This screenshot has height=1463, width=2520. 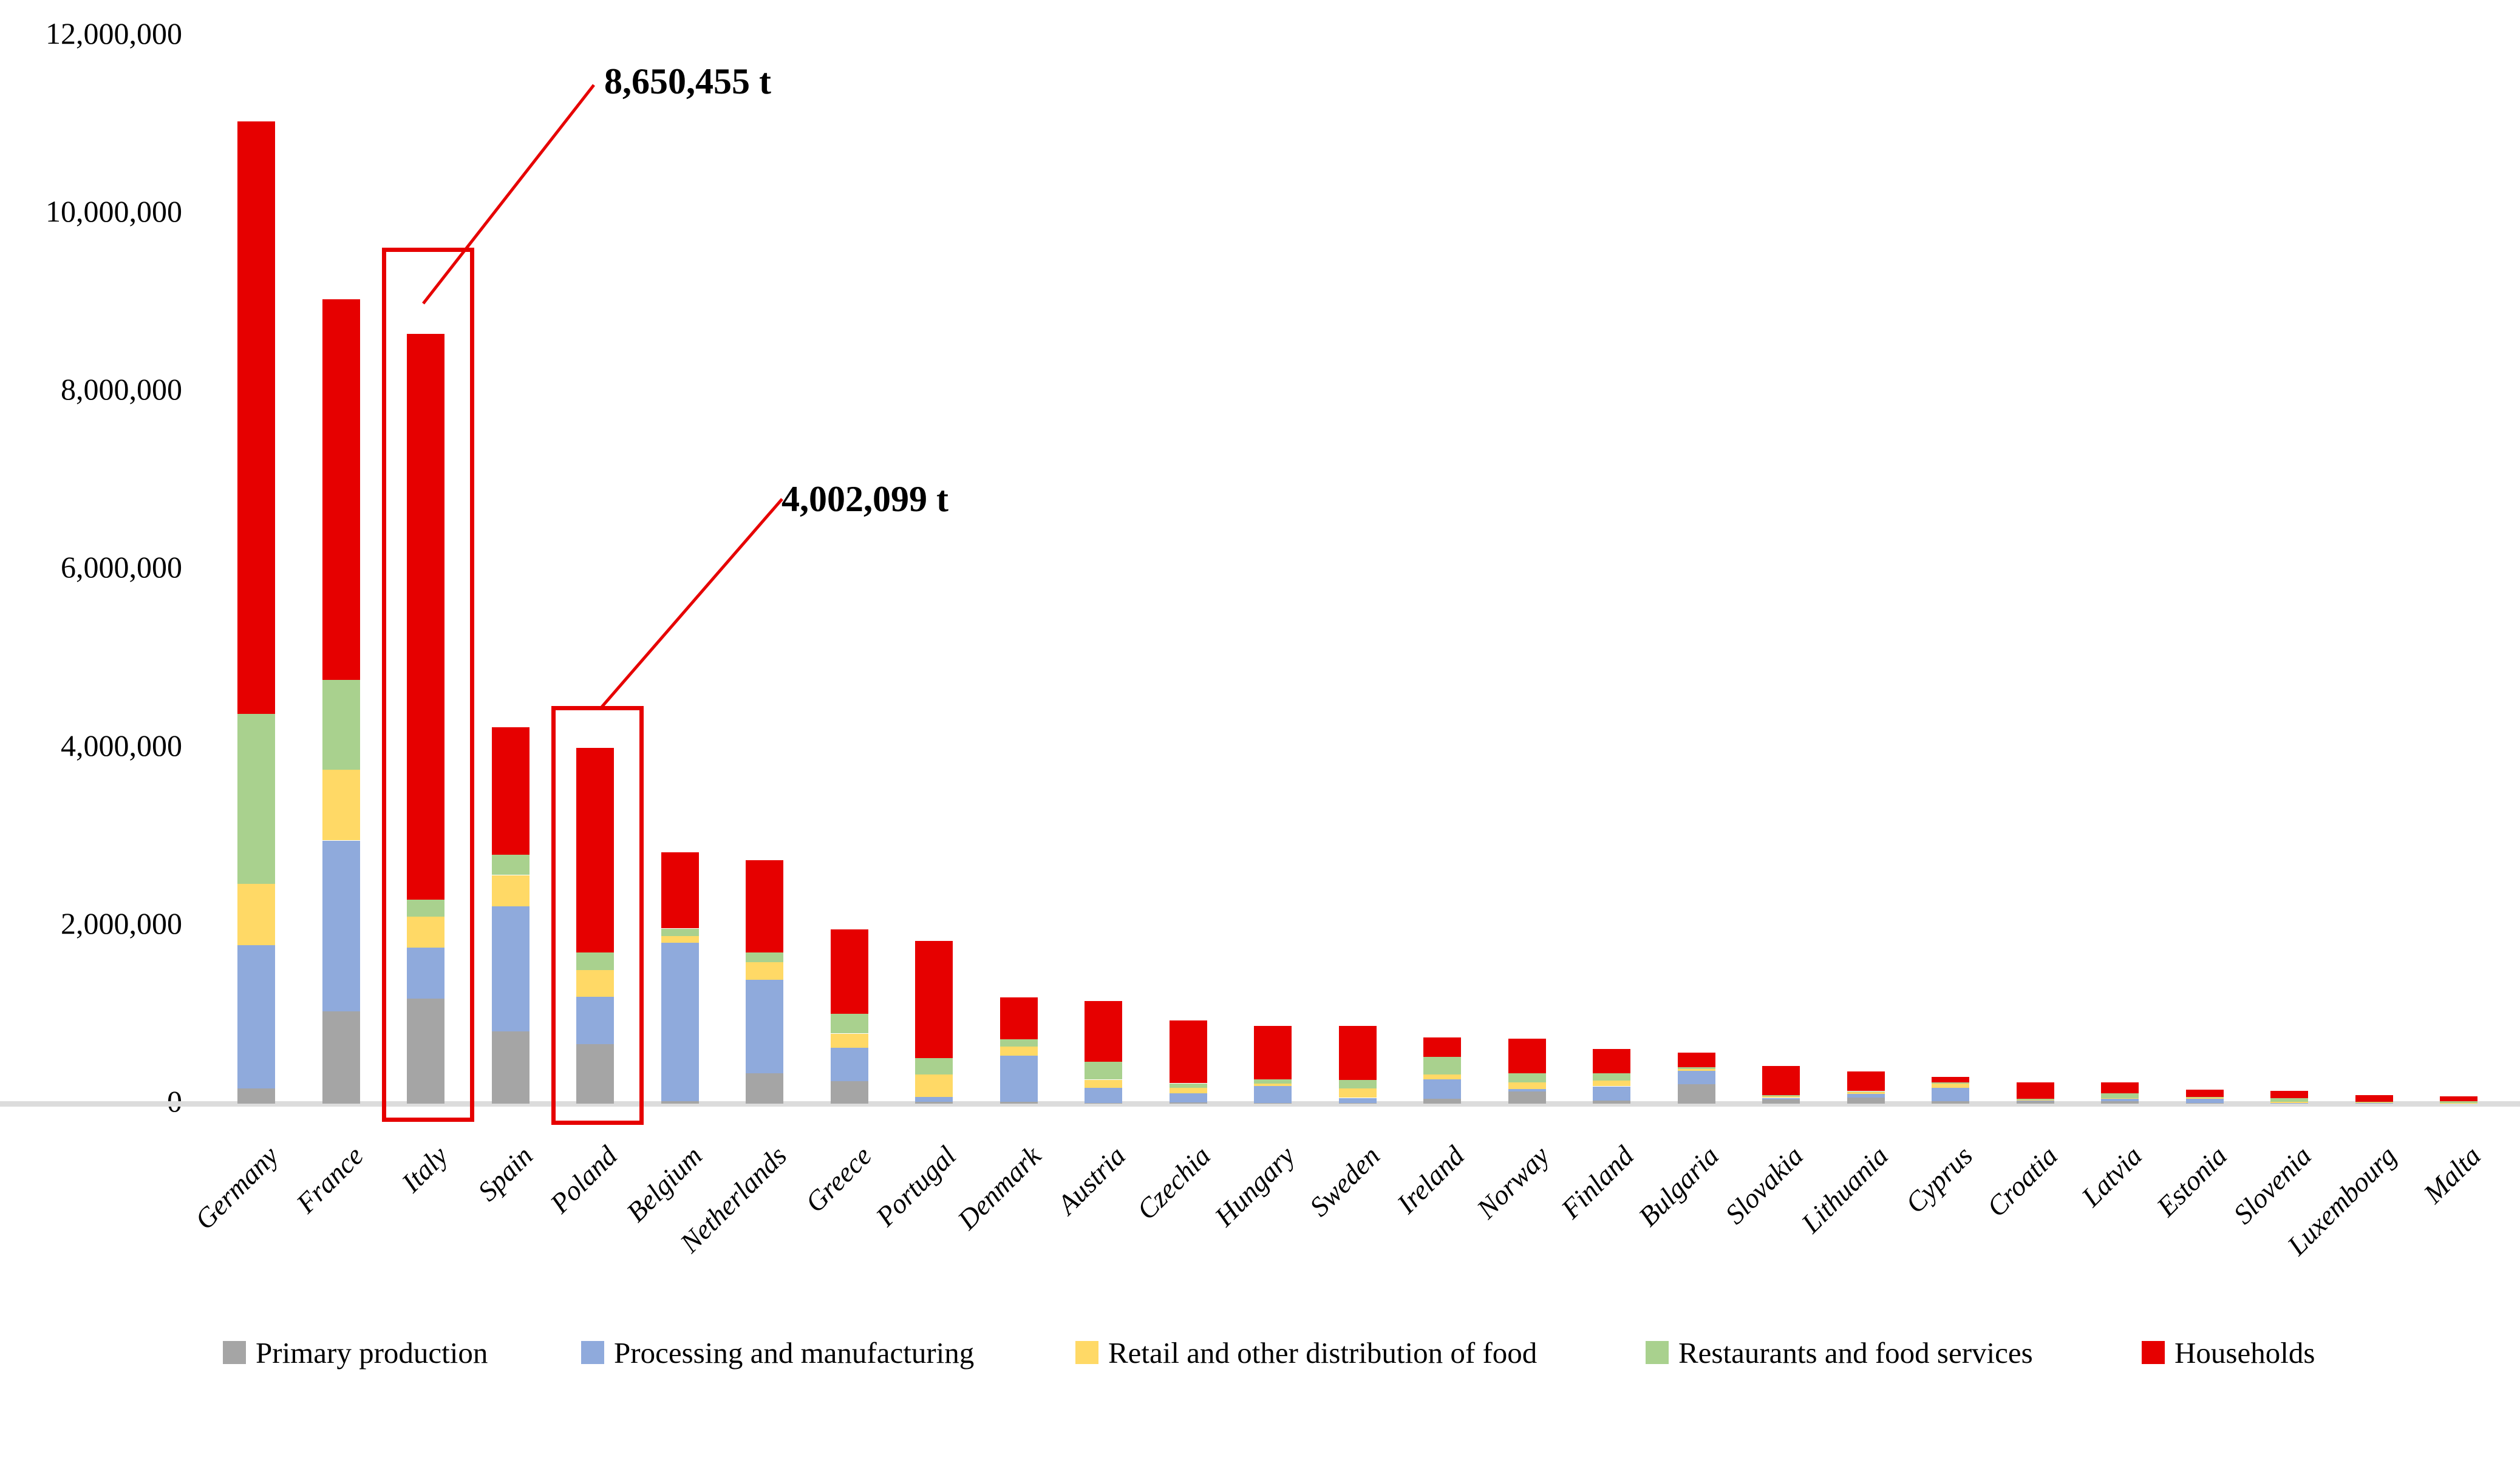 What do you see at coordinates (1781, 1097) in the screenshot?
I see `bar-segment-slovakia-retail` at bounding box center [1781, 1097].